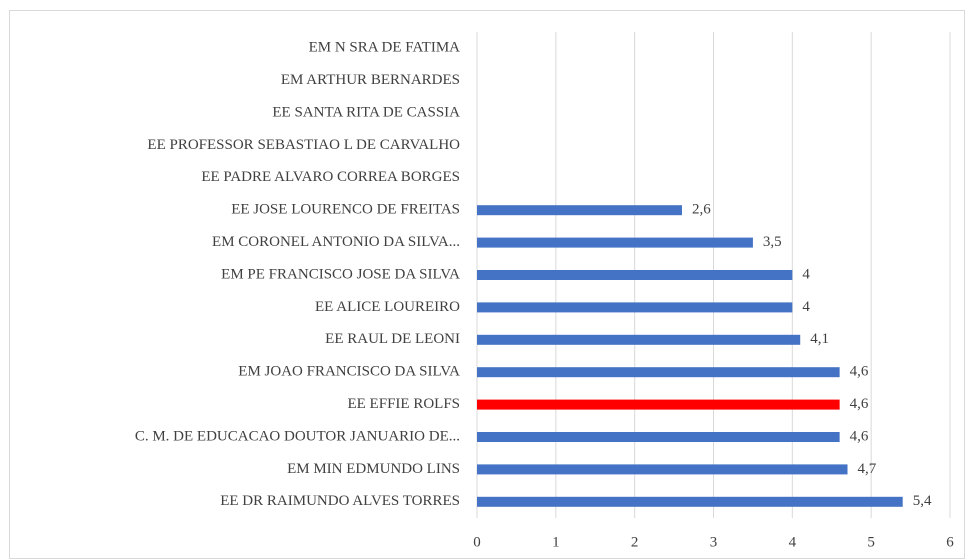 Image resolution: width=967 pixels, height=560 pixels. What do you see at coordinates (477, 542) in the screenshot?
I see `x-tick-label: 0` at bounding box center [477, 542].